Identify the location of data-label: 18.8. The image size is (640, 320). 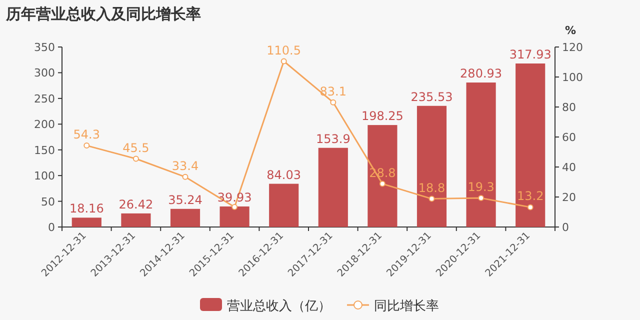
(432, 187).